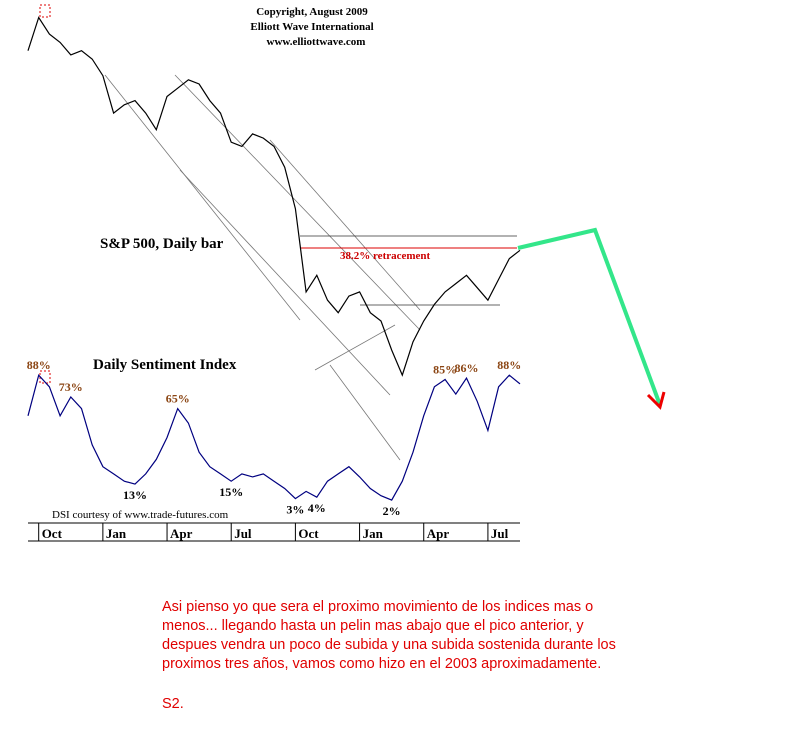 This screenshot has height=746, width=795. Describe the element at coordinates (467, 368) in the screenshot. I see `data-label: 86%` at that location.